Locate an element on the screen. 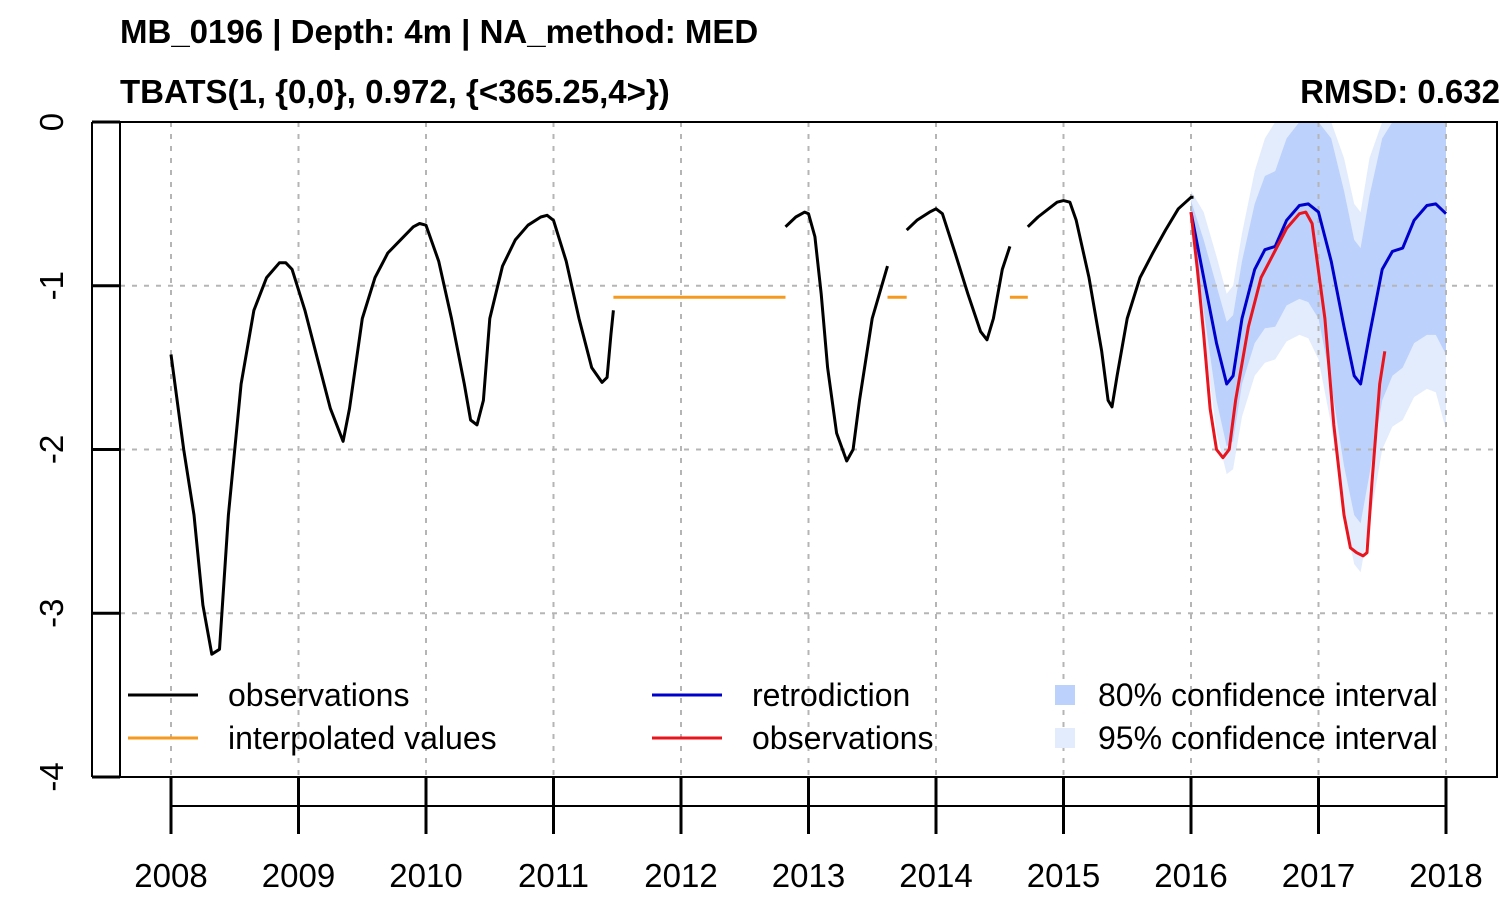 The image size is (1500, 899). x-tick-label-2009: 2009 is located at coordinates (298, 875).